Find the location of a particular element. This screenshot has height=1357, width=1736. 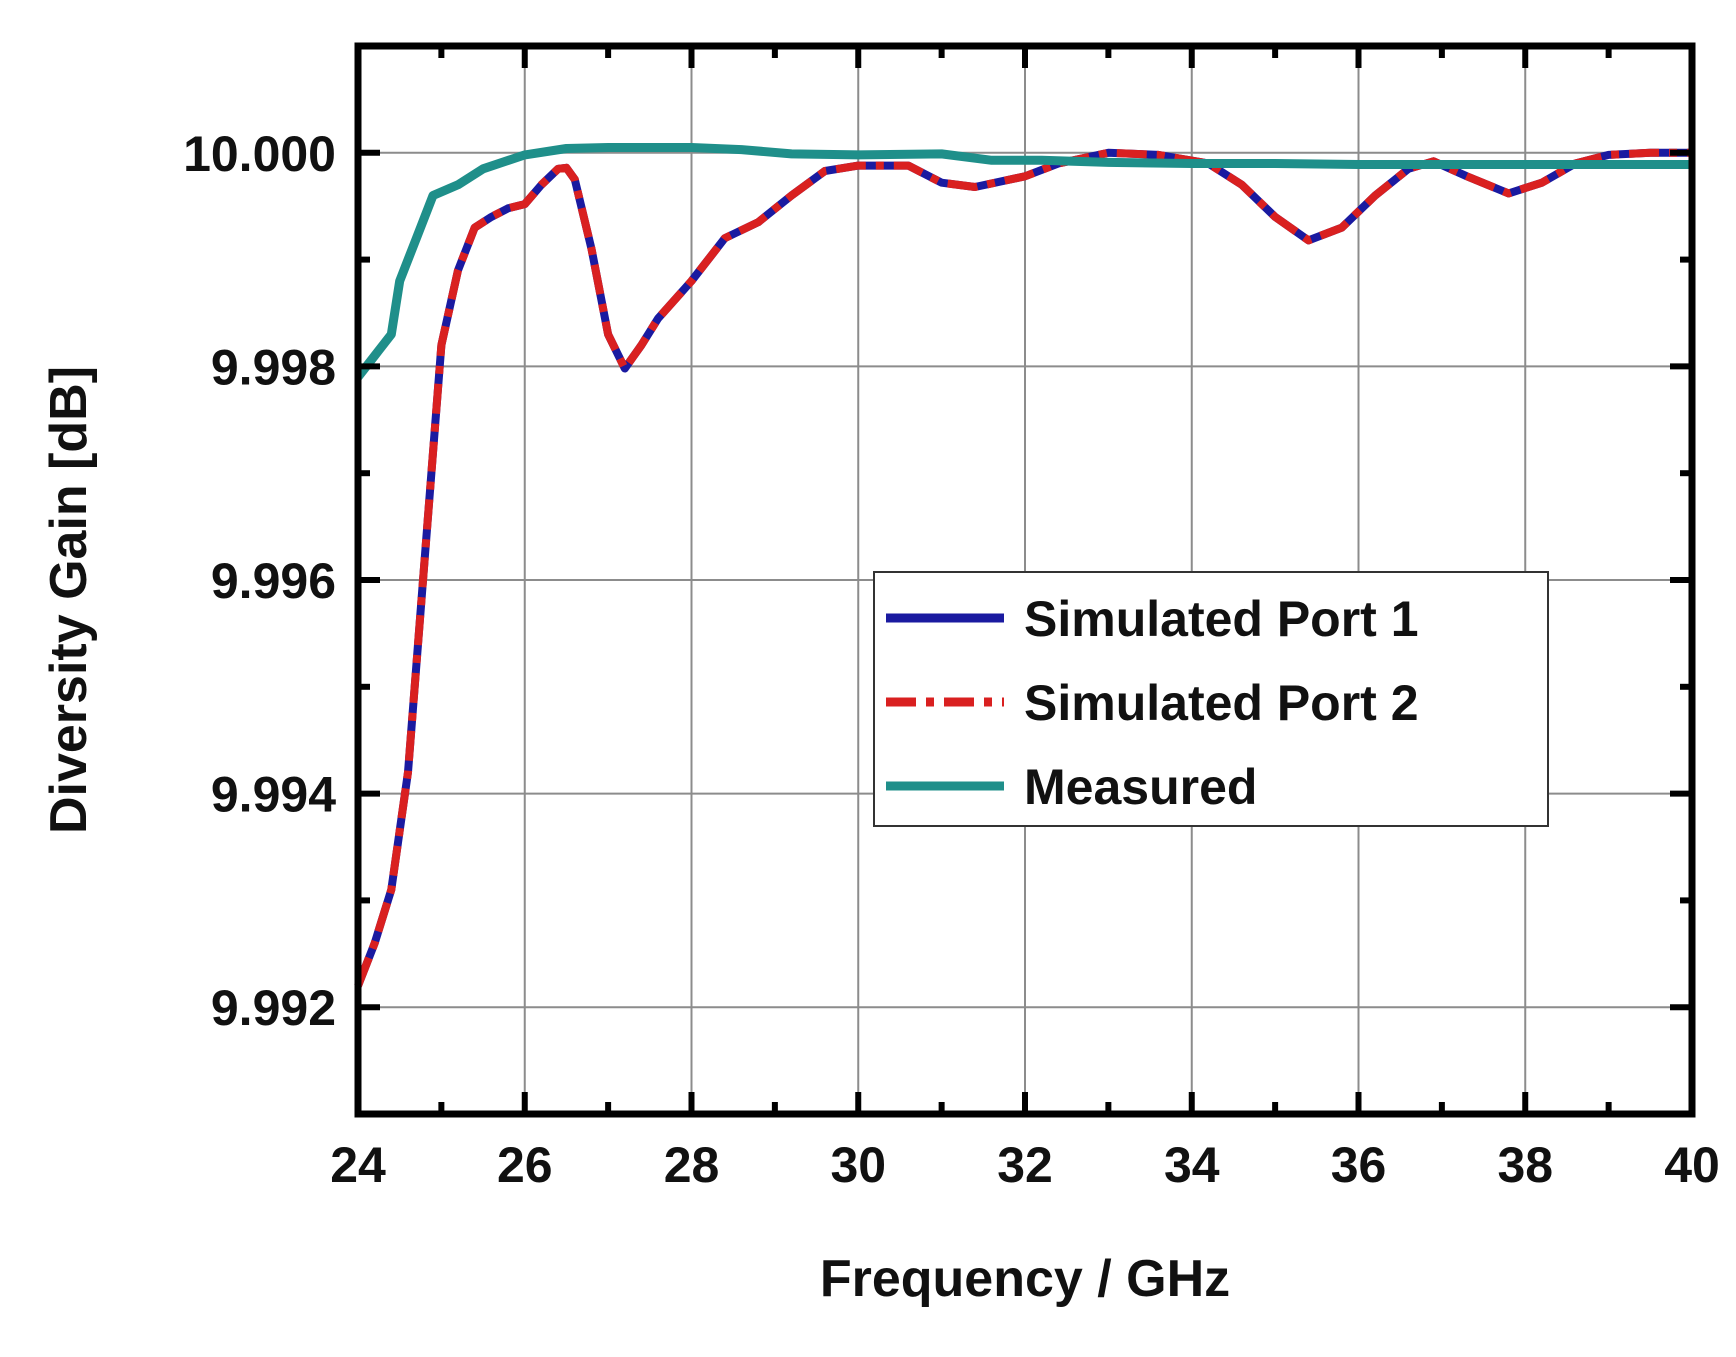

x-tick-label: 38 is located at coordinates (1525, 1165).